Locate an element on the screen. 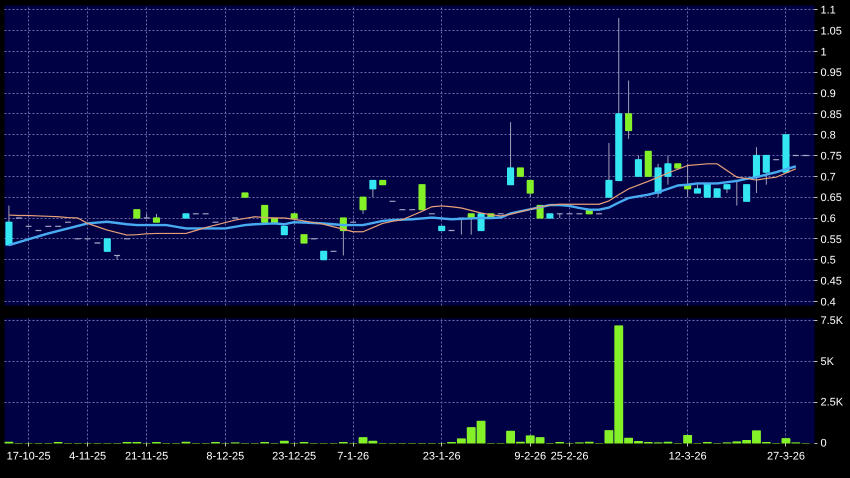  y-tick-label: 7.5K is located at coordinates (832, 320).